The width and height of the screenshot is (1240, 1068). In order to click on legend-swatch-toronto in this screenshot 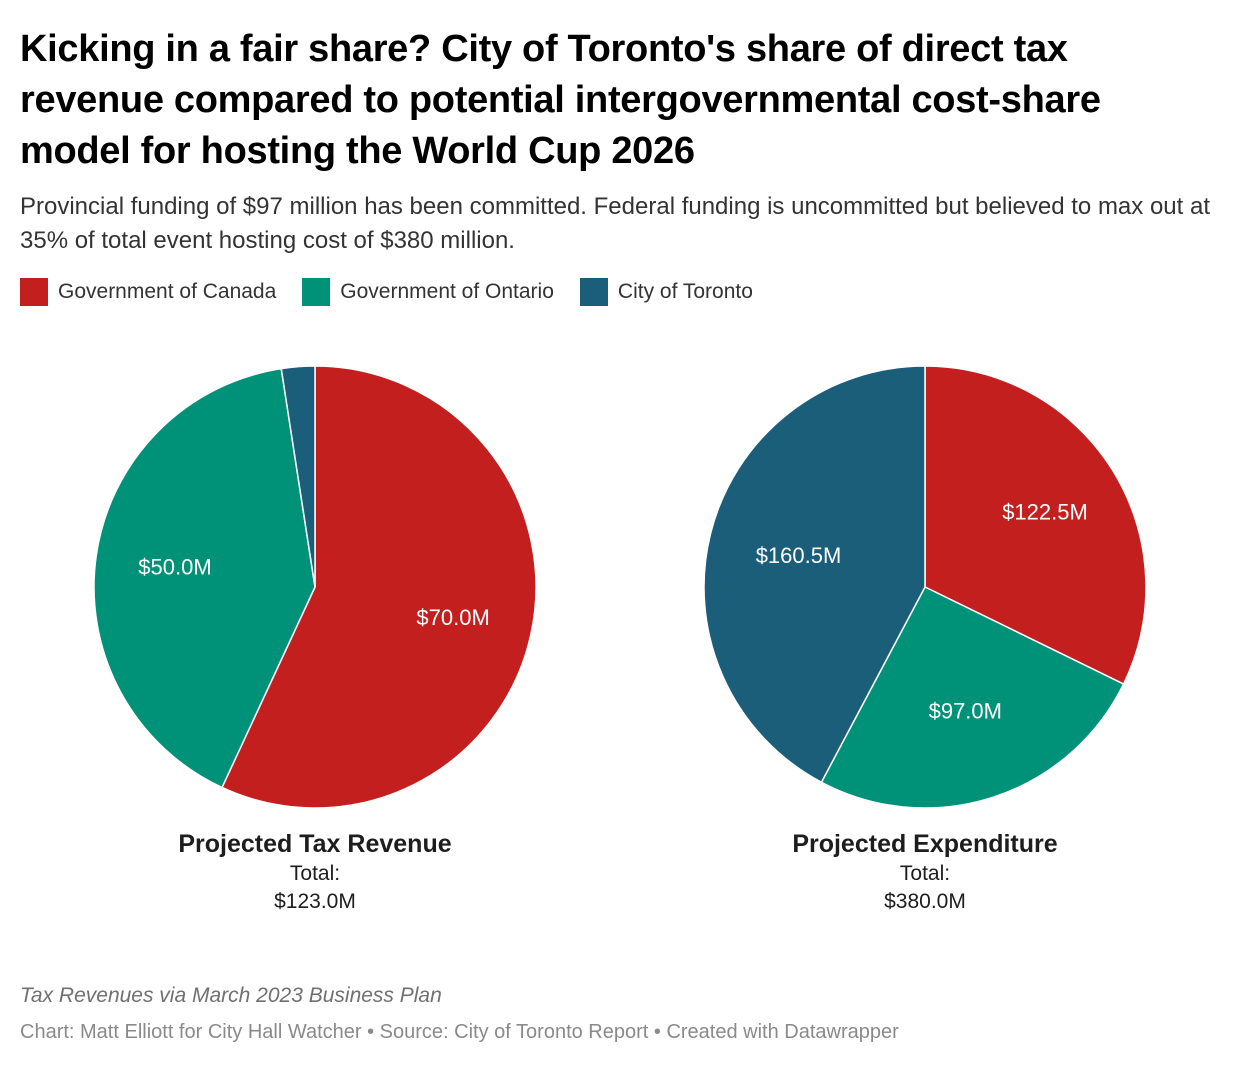, I will do `click(593, 292)`.